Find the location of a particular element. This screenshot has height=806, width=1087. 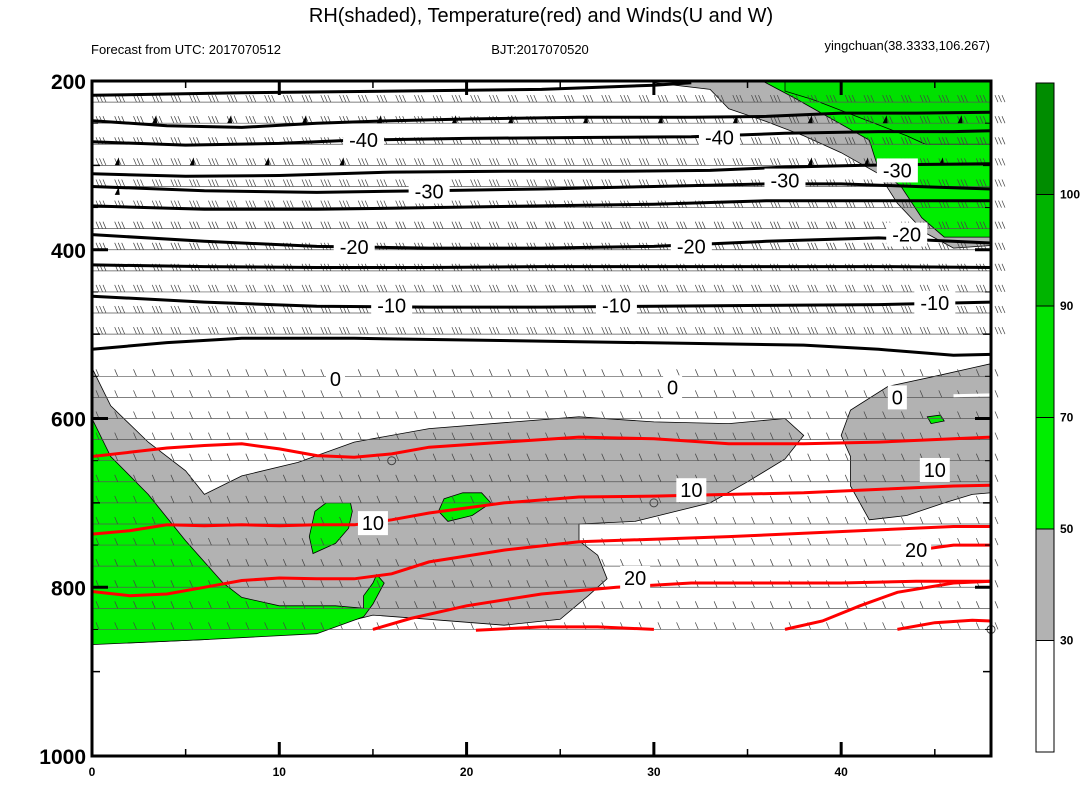

colorbar-label: 30 is located at coordinates (1067, 641).